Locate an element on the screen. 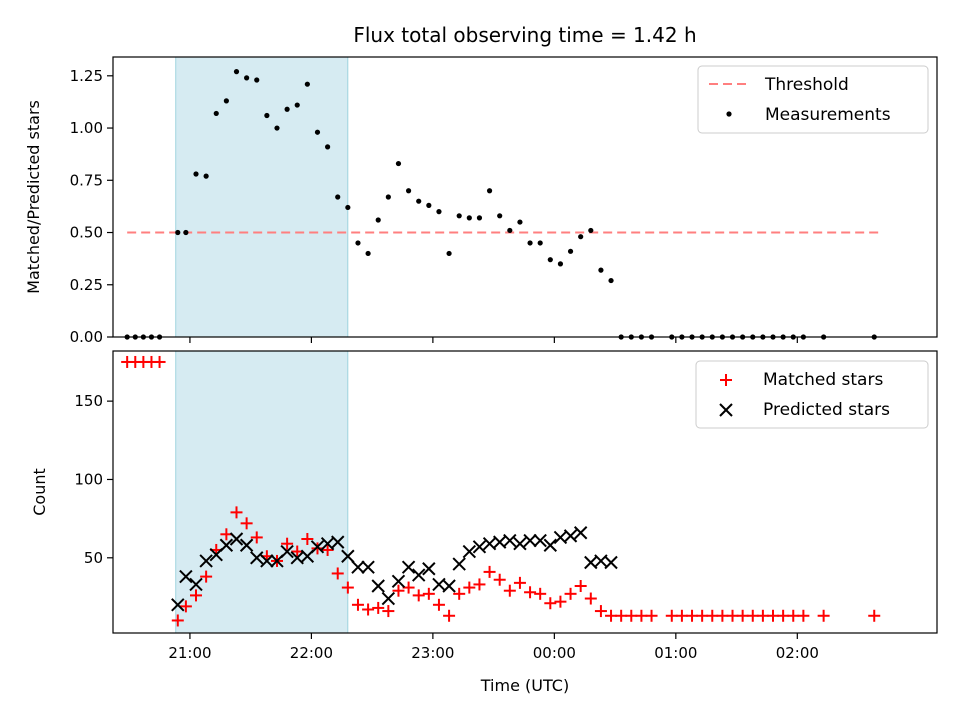  predicted-stars-points is located at coordinates (394, 569).